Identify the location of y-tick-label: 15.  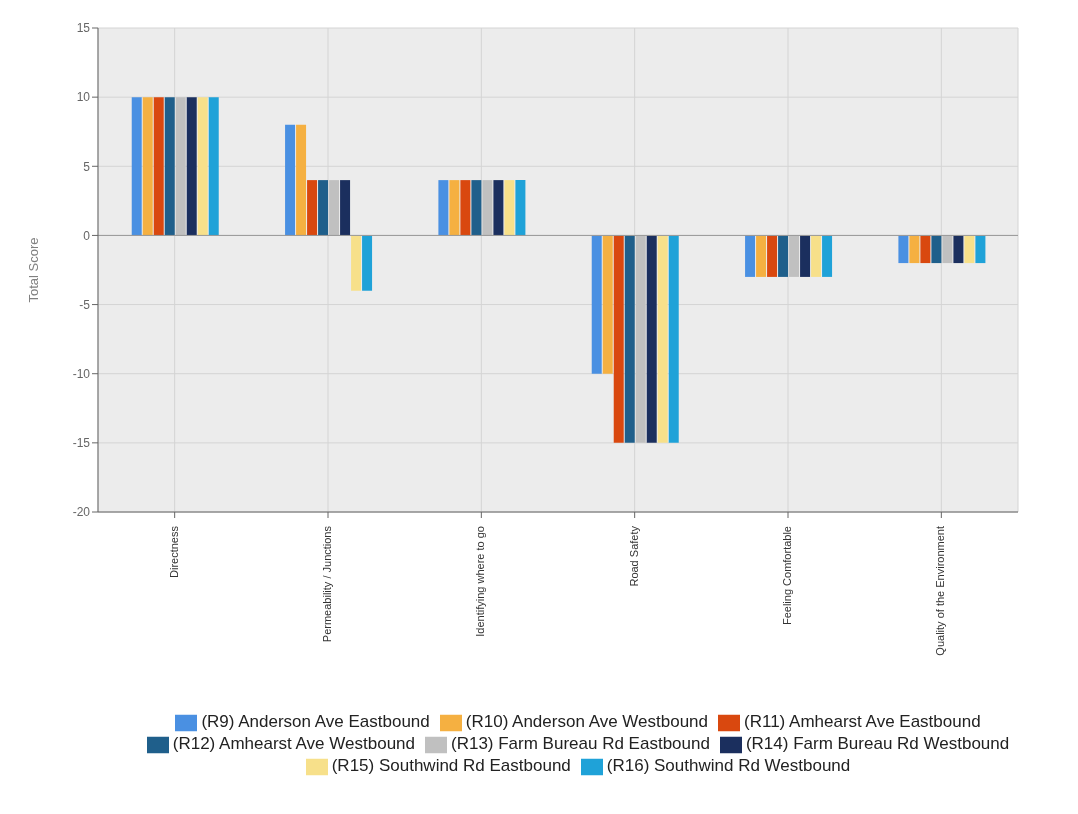
(83, 28).